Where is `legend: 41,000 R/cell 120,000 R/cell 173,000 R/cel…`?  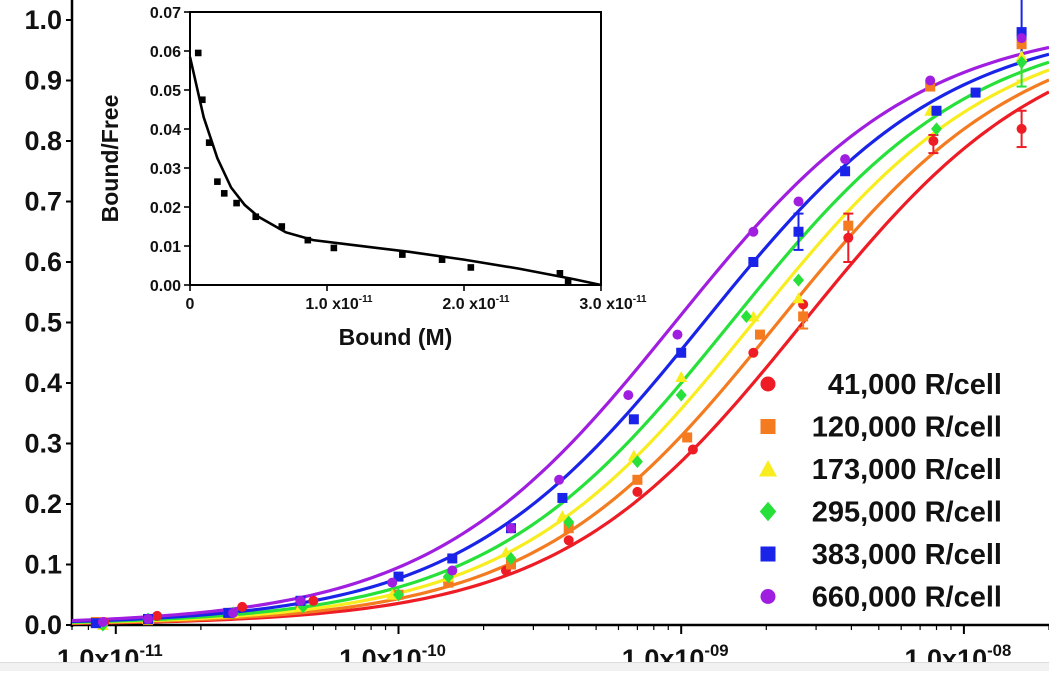 legend: 41,000 R/cell 120,000 R/cell 173,000 R/cel… is located at coordinates (880, 491).